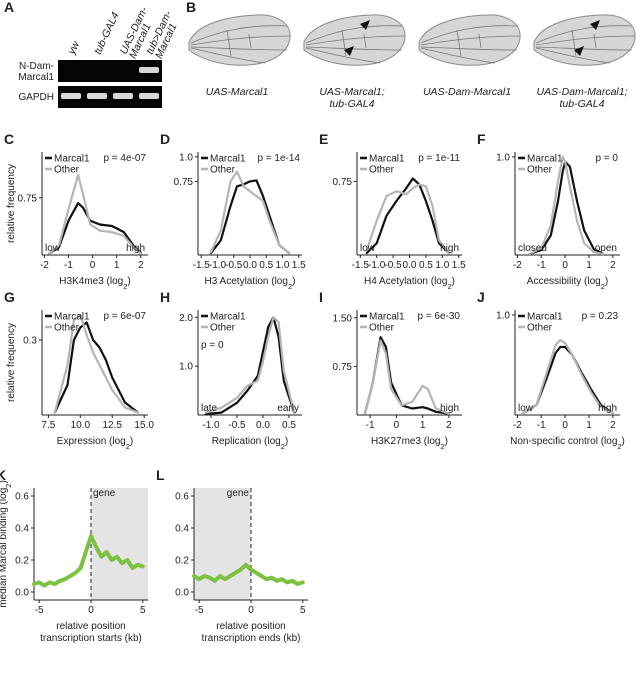  I want to click on row-label-line: GAPDH, so click(36, 97).